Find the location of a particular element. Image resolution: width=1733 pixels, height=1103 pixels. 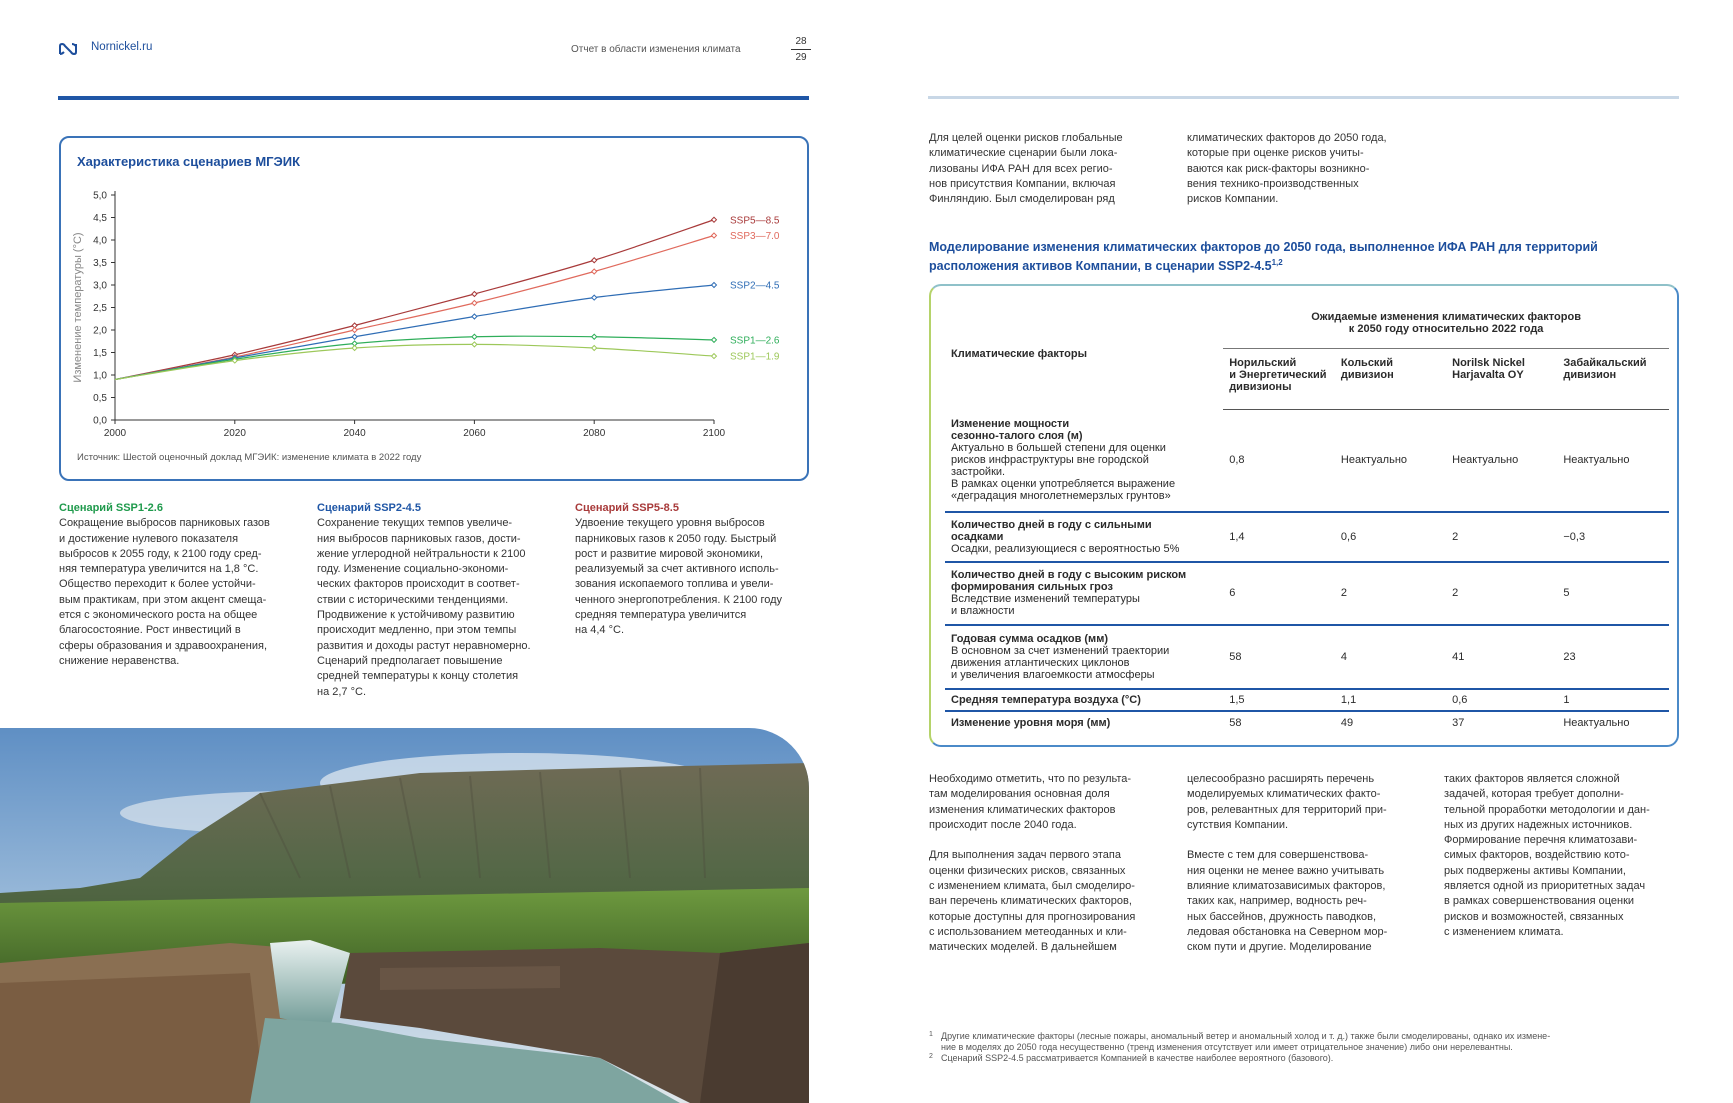

scenario-title: Сценарий SSP5-8.5 is located at coordinates (627, 508).